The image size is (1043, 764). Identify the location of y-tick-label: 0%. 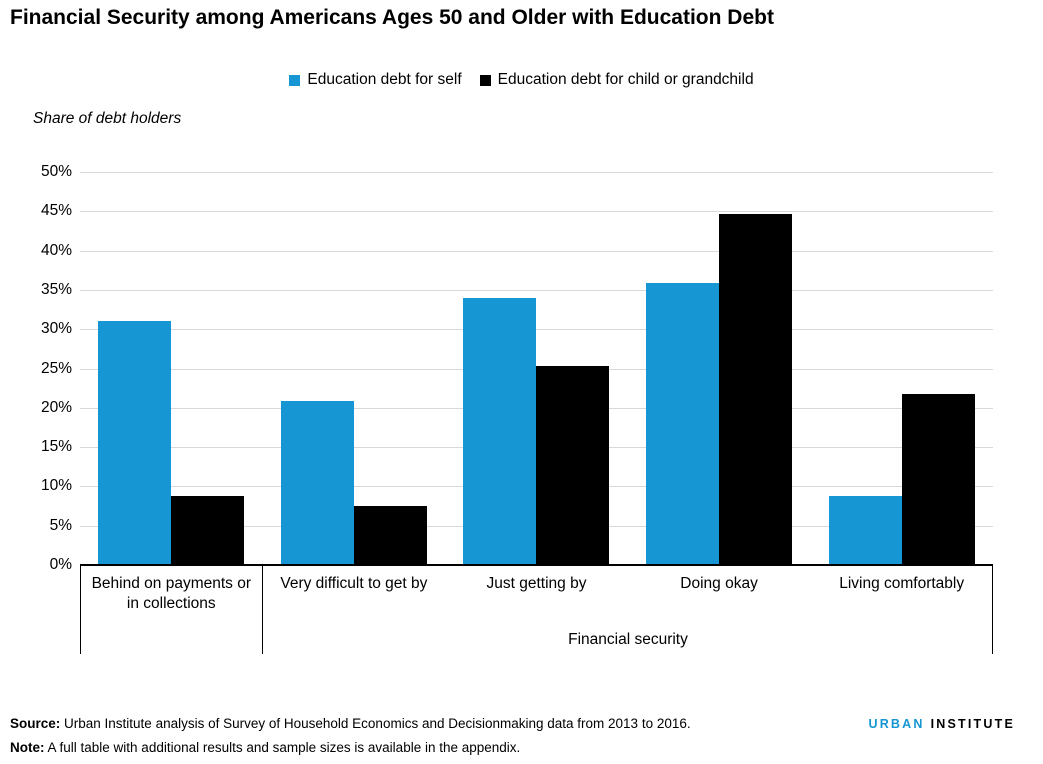
(60, 564).